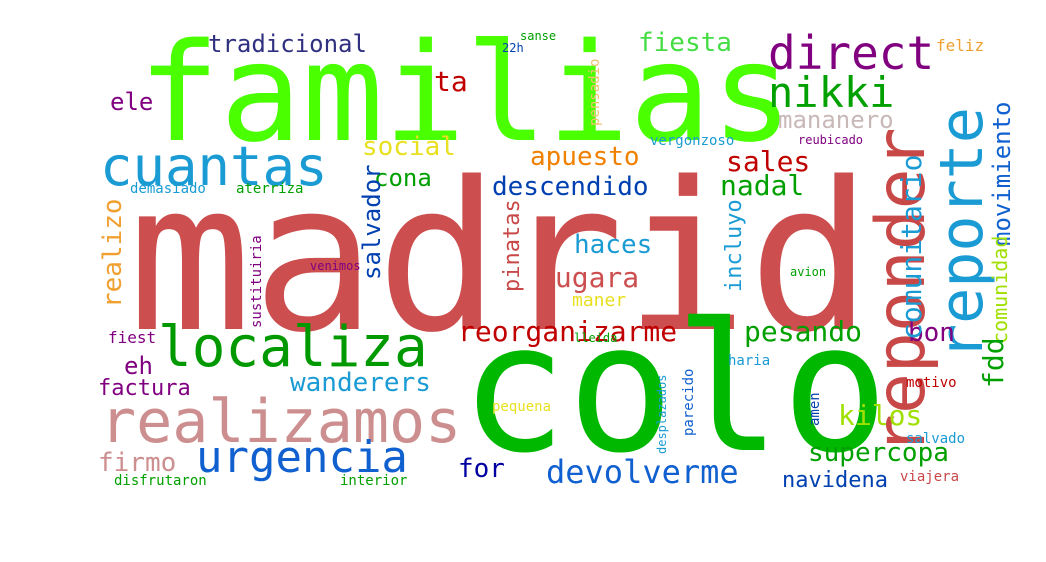  Describe the element at coordinates (1000, 289) in the screenshot. I see `word-comunidad: comunidad` at that location.